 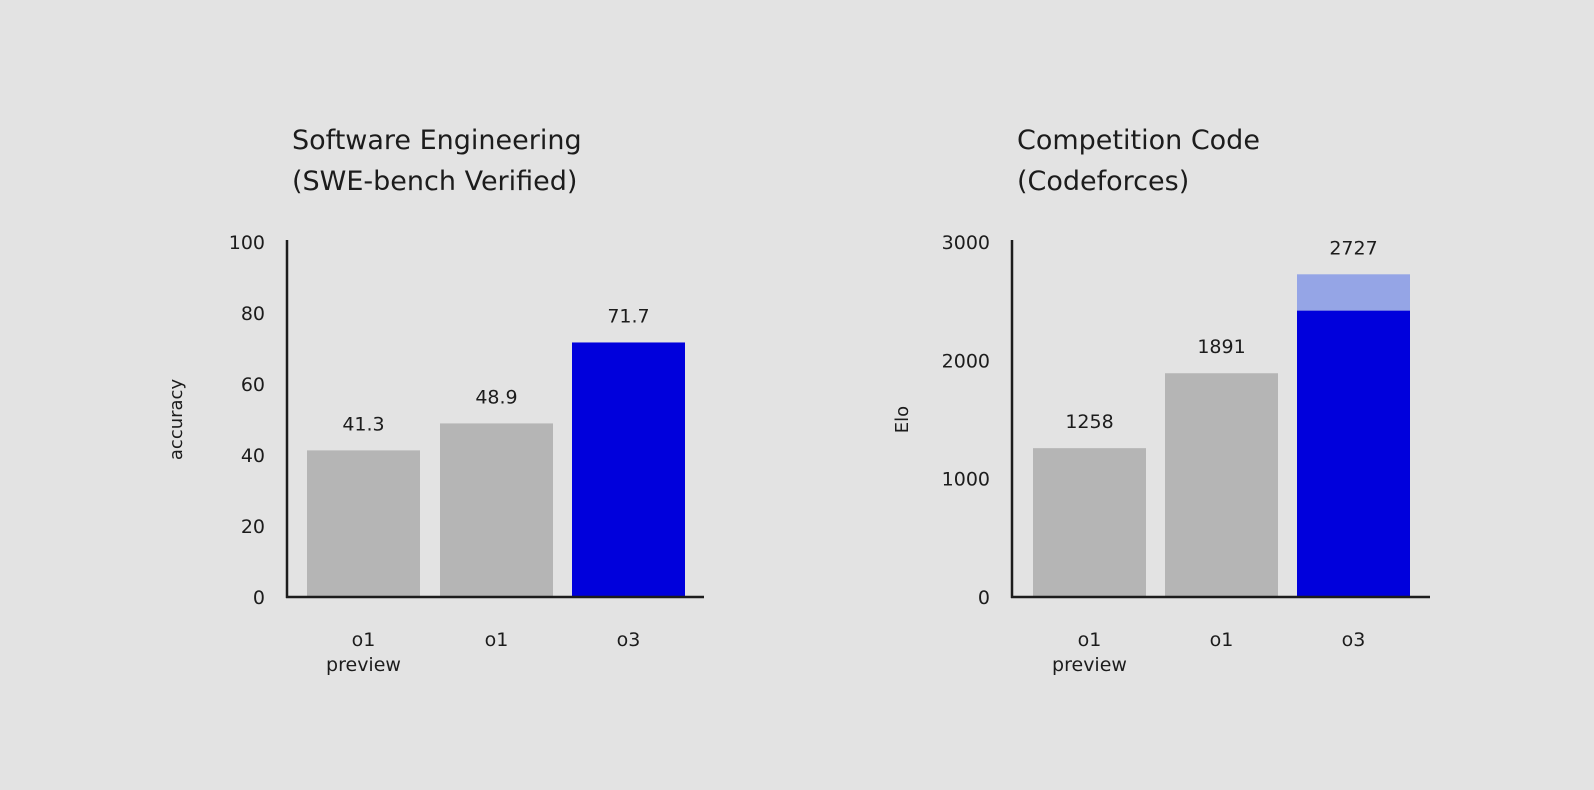 What do you see at coordinates (1353, 248) in the screenshot?
I see `bar-value-label: 2727` at bounding box center [1353, 248].